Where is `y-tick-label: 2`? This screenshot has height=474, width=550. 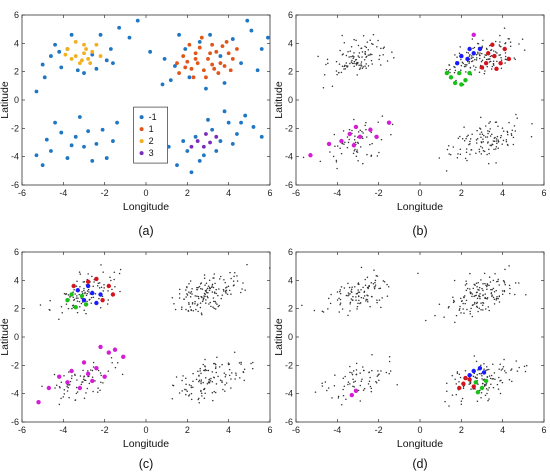 y-tick-label: 2 is located at coordinates (16, 309).